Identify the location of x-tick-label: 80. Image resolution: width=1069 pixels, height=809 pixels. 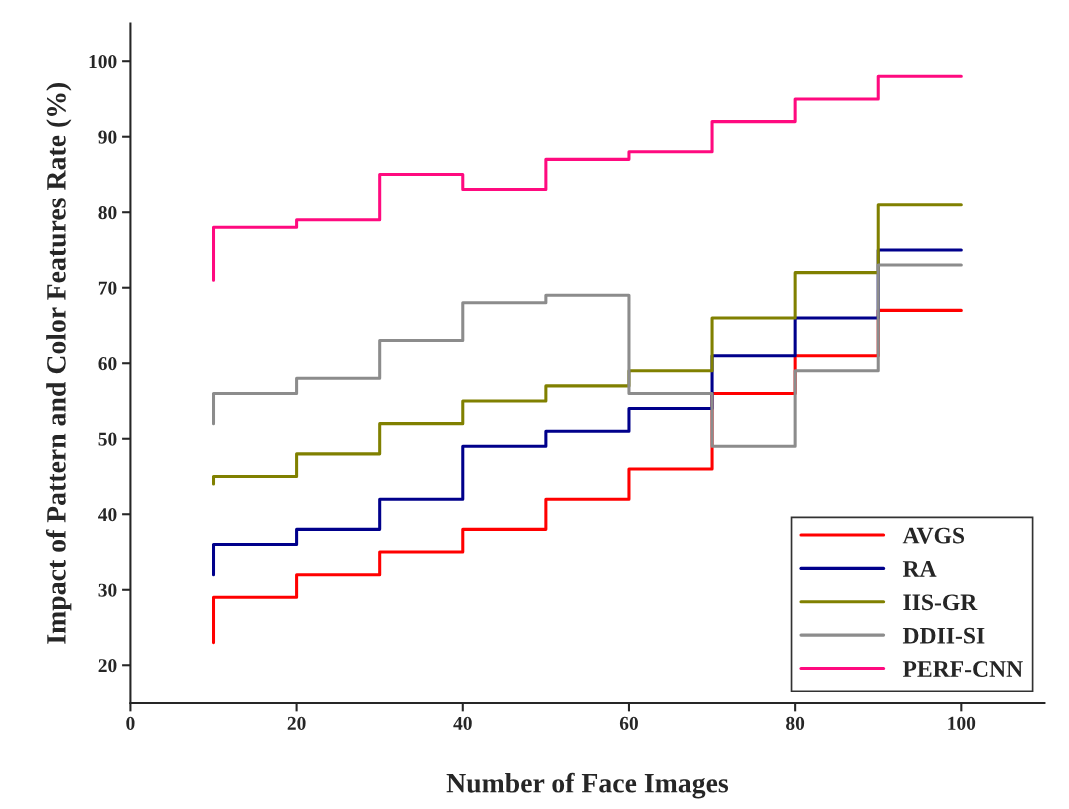
(795, 723).